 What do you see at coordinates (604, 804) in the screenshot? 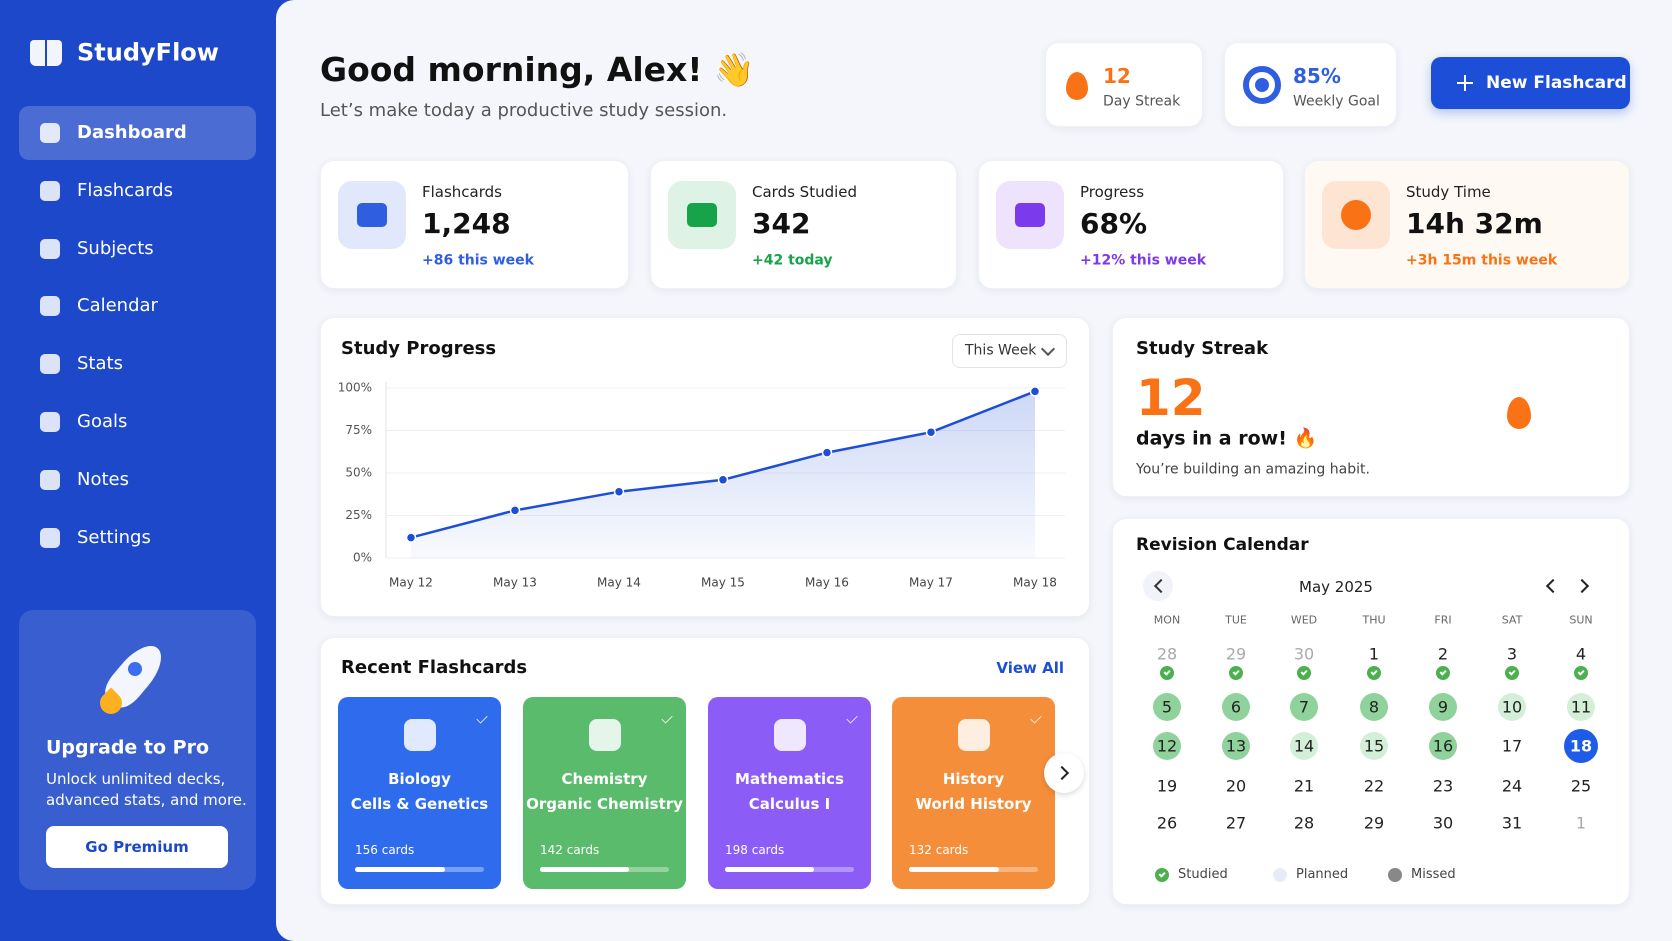
I see `card-topic: Organic Chemistry` at bounding box center [604, 804].